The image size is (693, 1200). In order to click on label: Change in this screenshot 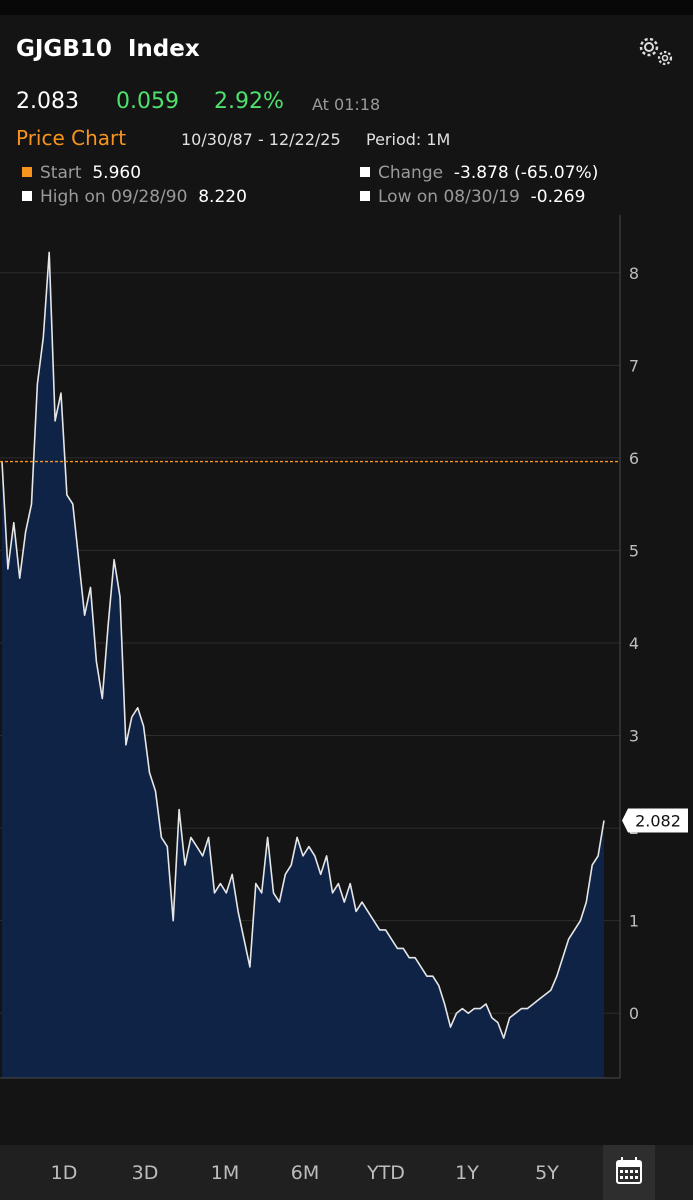, I will do `click(411, 173)`.